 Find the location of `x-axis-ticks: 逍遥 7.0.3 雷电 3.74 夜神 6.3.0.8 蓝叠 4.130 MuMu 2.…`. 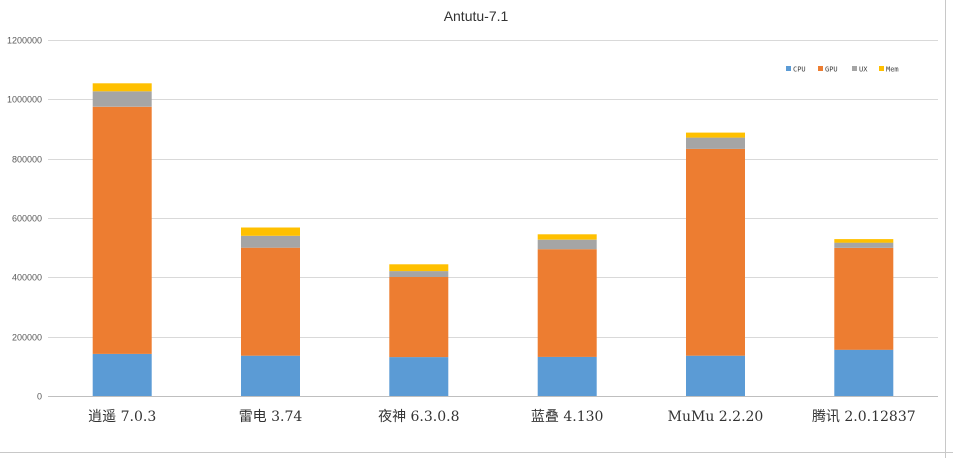

x-axis-ticks: 逍遥 7.0.3 雷电 3.74 夜神 6.3.0.8 蓝叠 4.130 MuMu 2.… is located at coordinates (501, 416).